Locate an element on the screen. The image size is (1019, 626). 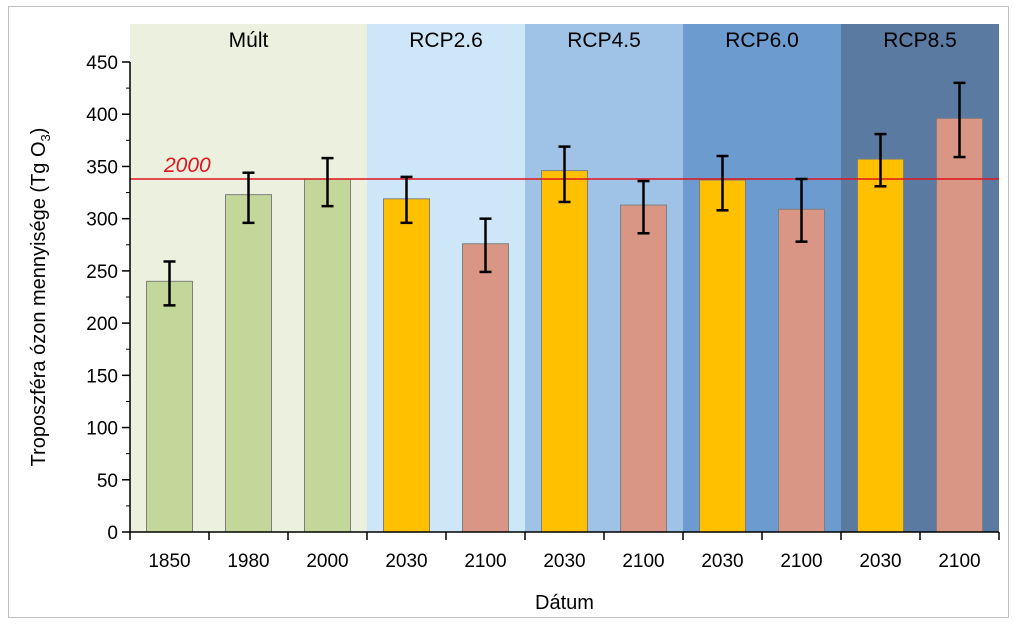
y-tick-label: 0 is located at coordinates (112, 533).